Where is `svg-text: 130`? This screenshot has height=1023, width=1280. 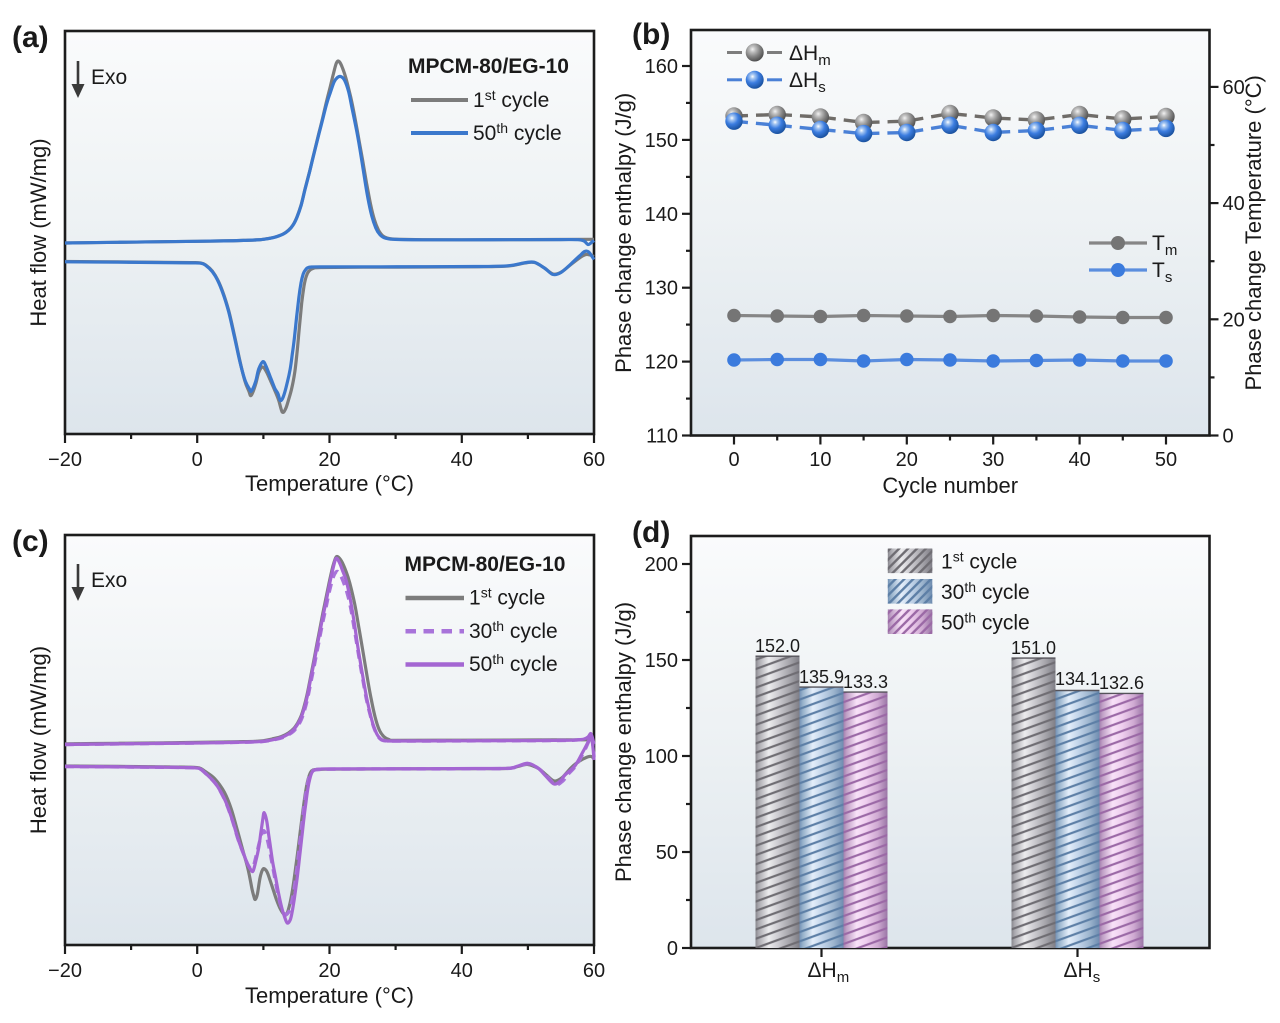
svg-text: 130 is located at coordinates (661, 289).